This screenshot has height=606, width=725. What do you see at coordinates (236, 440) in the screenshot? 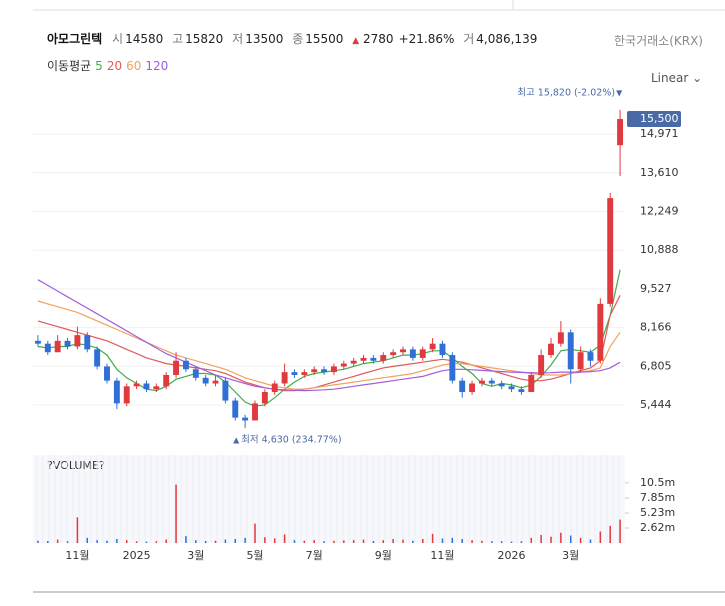
I see `marker: ▲` at bounding box center [236, 440].